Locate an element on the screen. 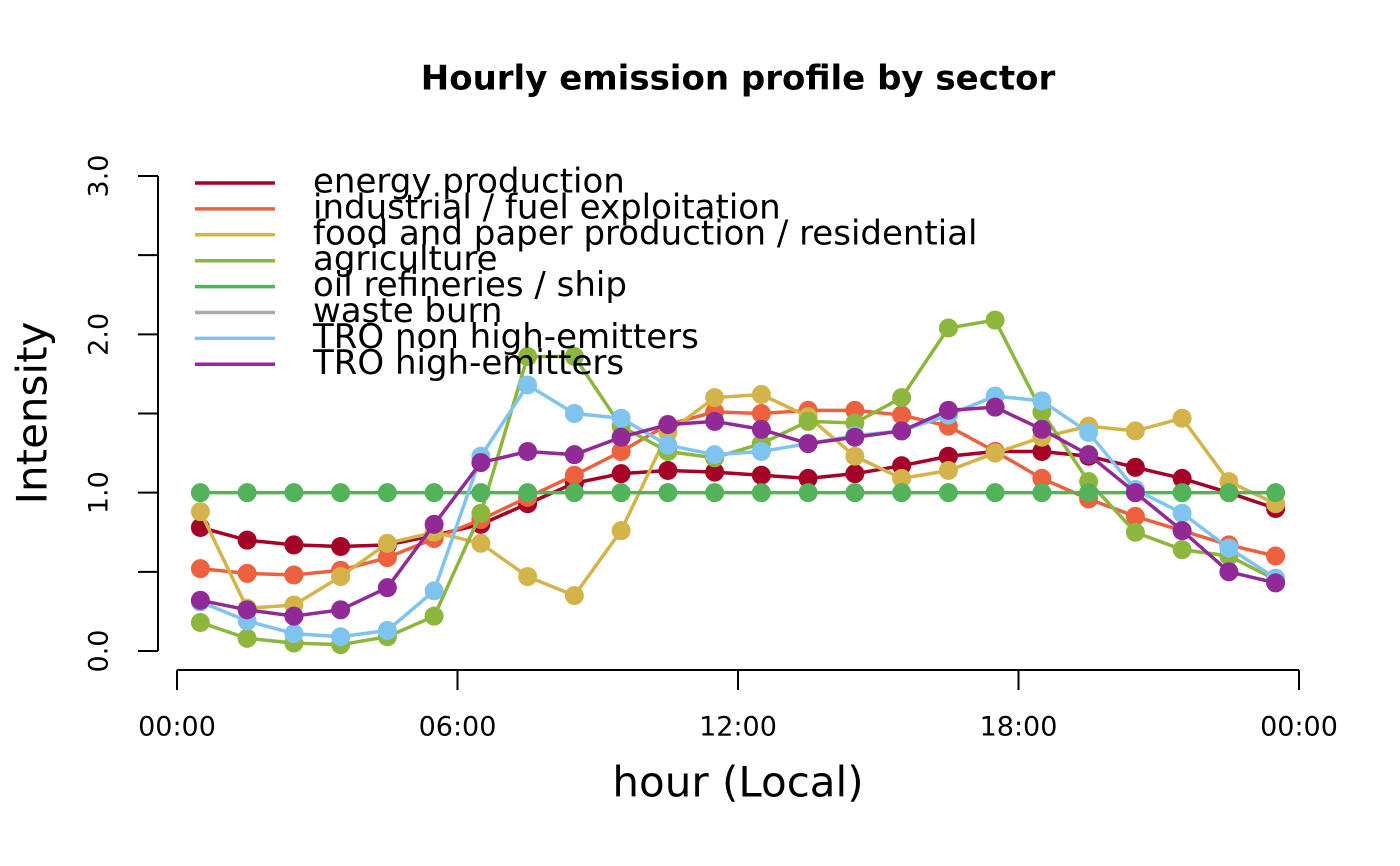 This screenshot has width=1400, height=866. y-tick-label: 3.0 is located at coordinates (99, 176).